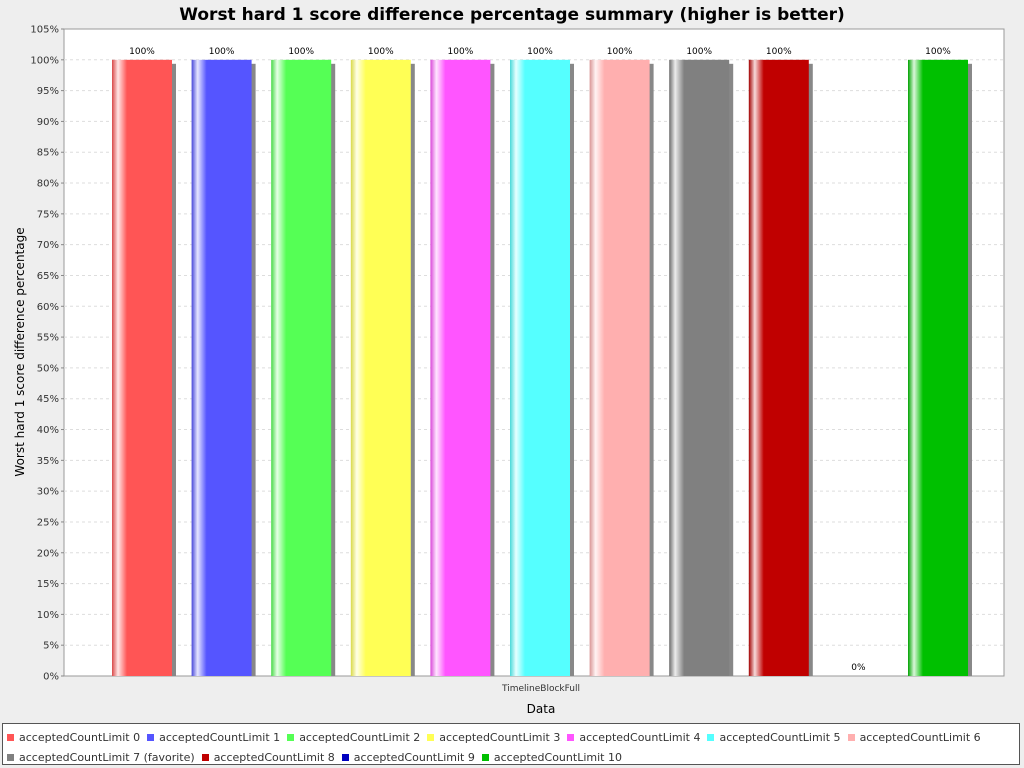 This screenshot has height=768, width=1024. I want to click on legend-label: acceptedCountLimit 2, so click(360, 737).